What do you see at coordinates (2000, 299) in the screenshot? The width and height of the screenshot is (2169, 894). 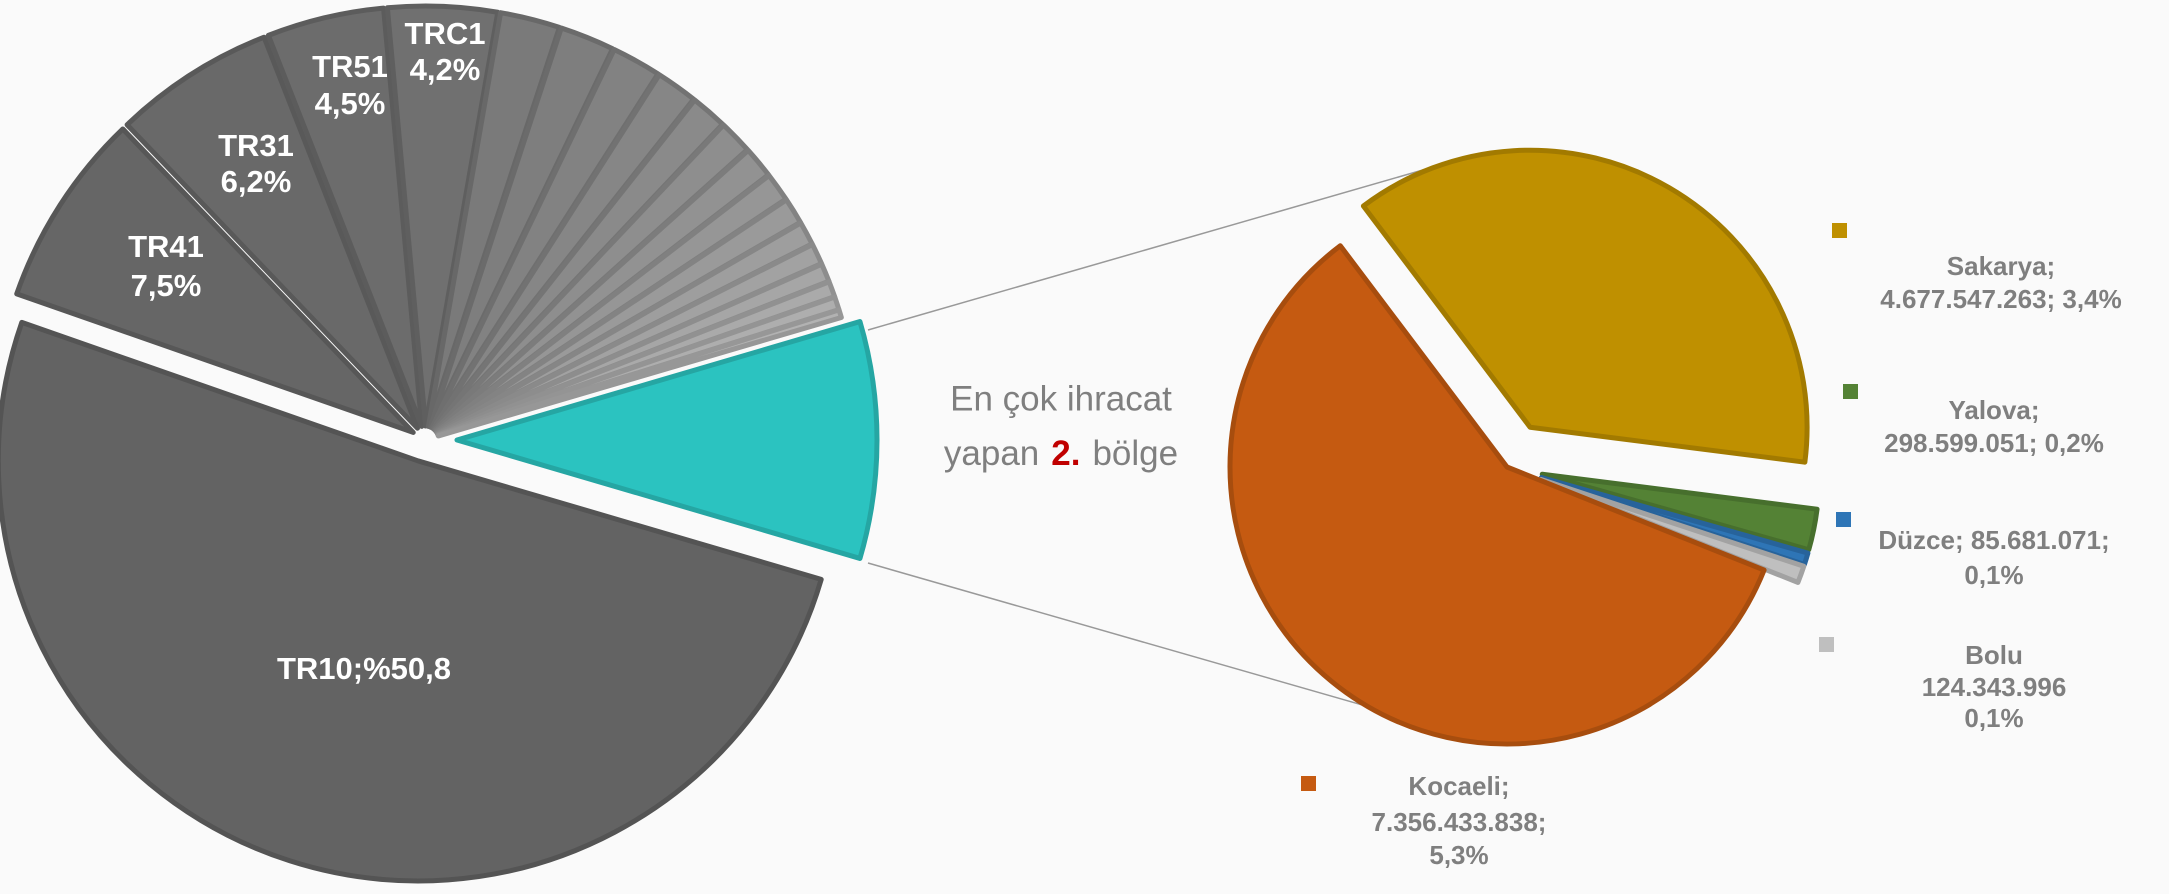 I see `data-label: 4.677.547.263; 3,4%` at bounding box center [2000, 299].